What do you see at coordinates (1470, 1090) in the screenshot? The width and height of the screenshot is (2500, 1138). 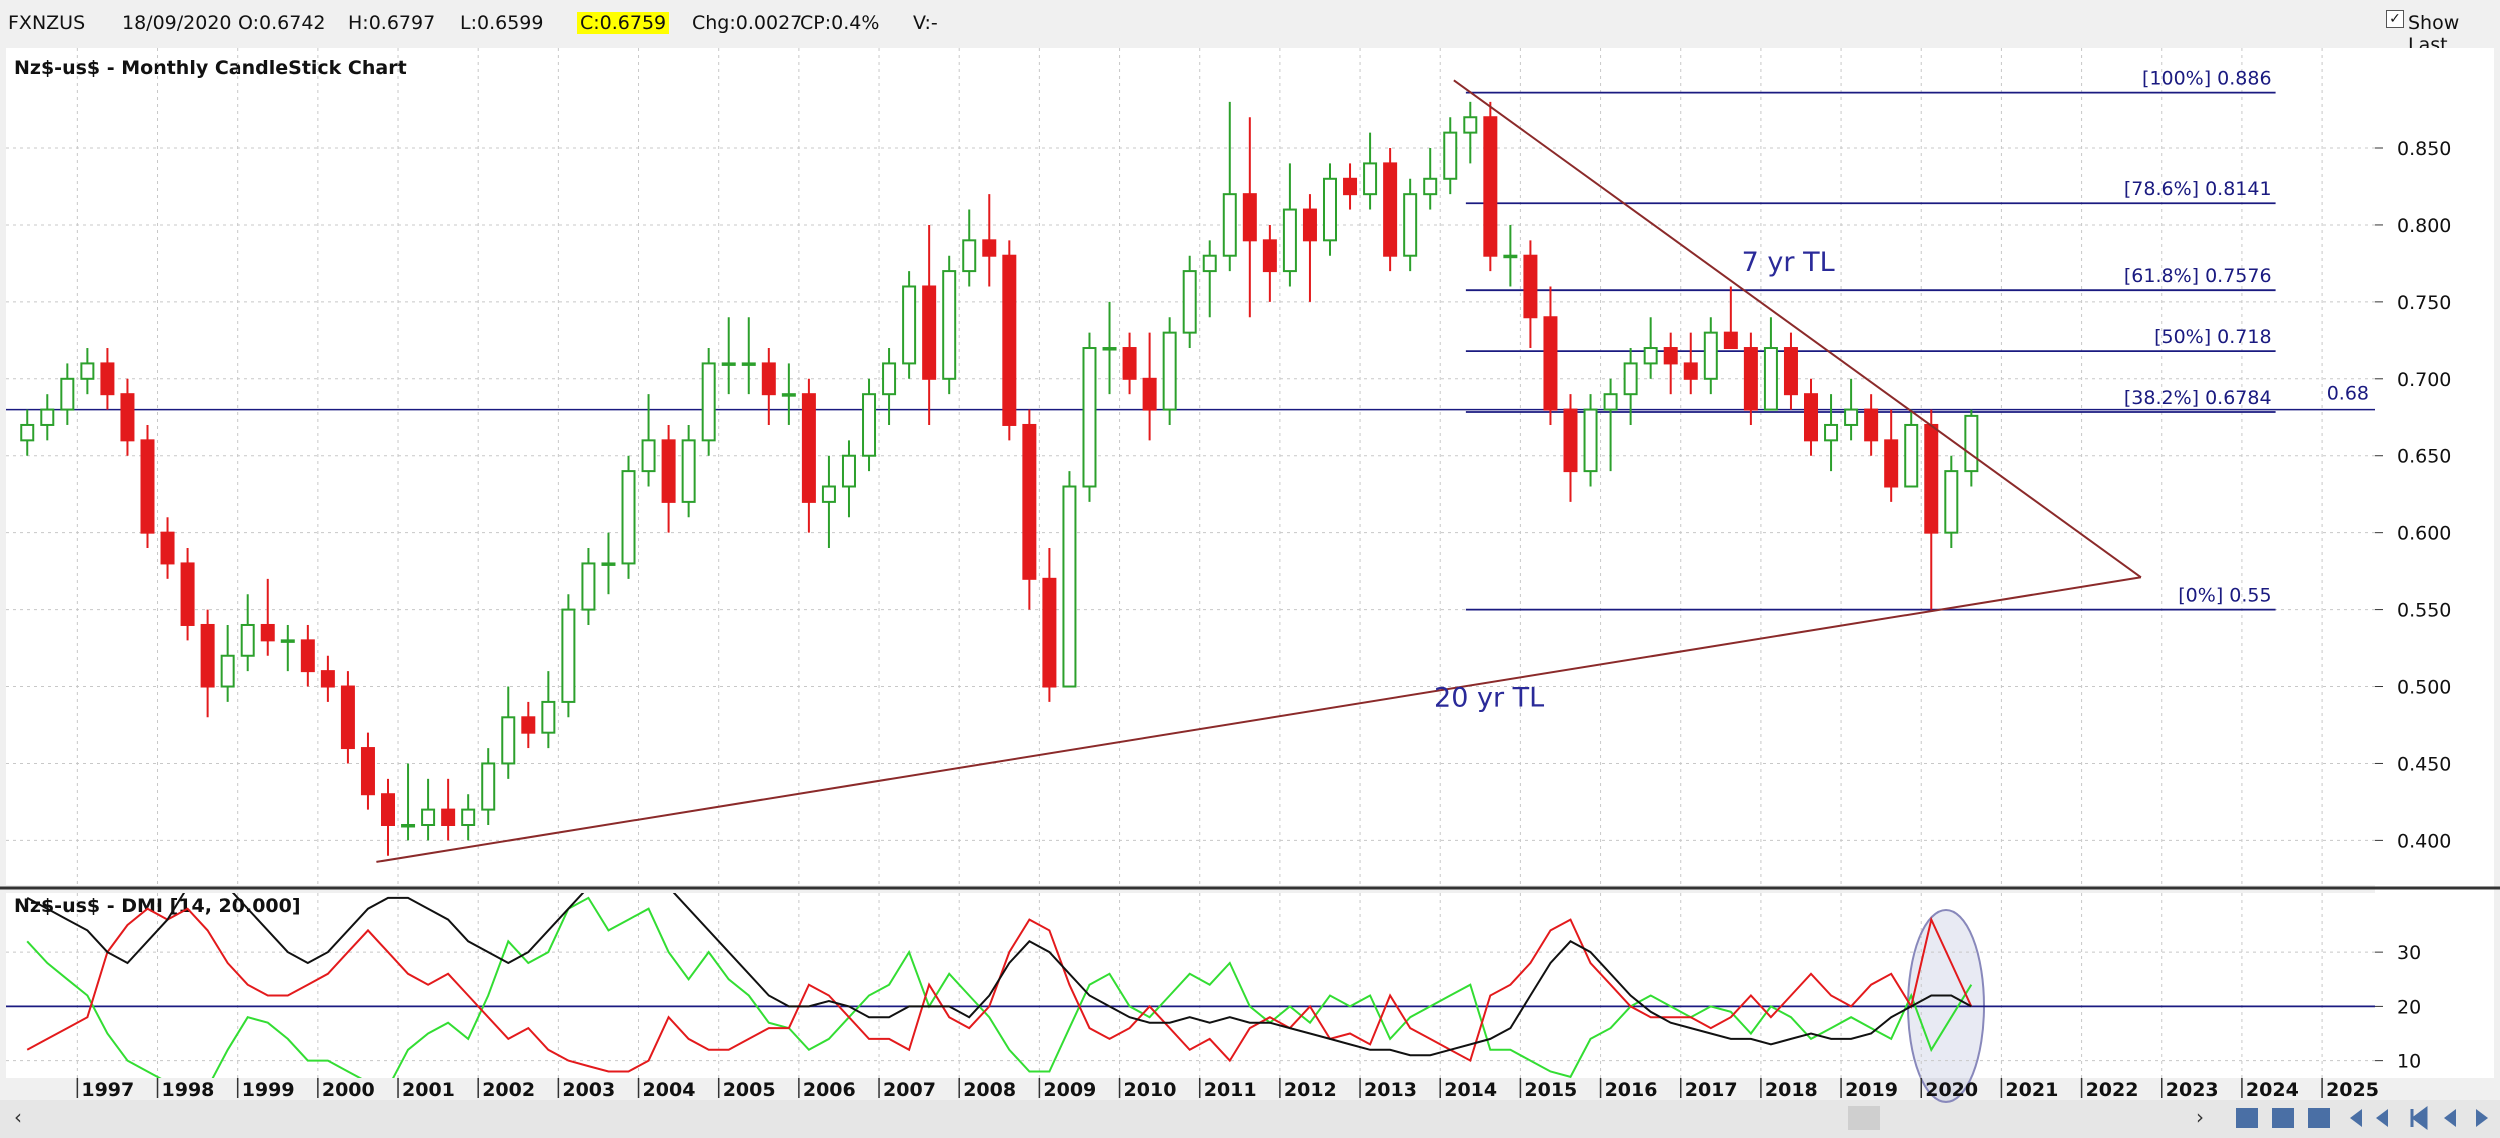 I see `x-tick-label: 2014` at bounding box center [1470, 1090].